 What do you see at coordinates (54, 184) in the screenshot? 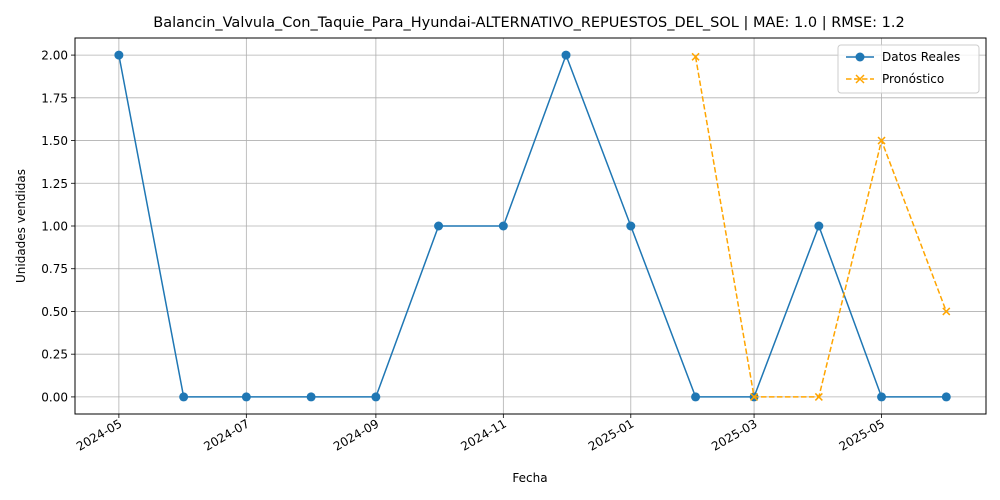
I see `y-tick-label: 1.25` at bounding box center [54, 184].